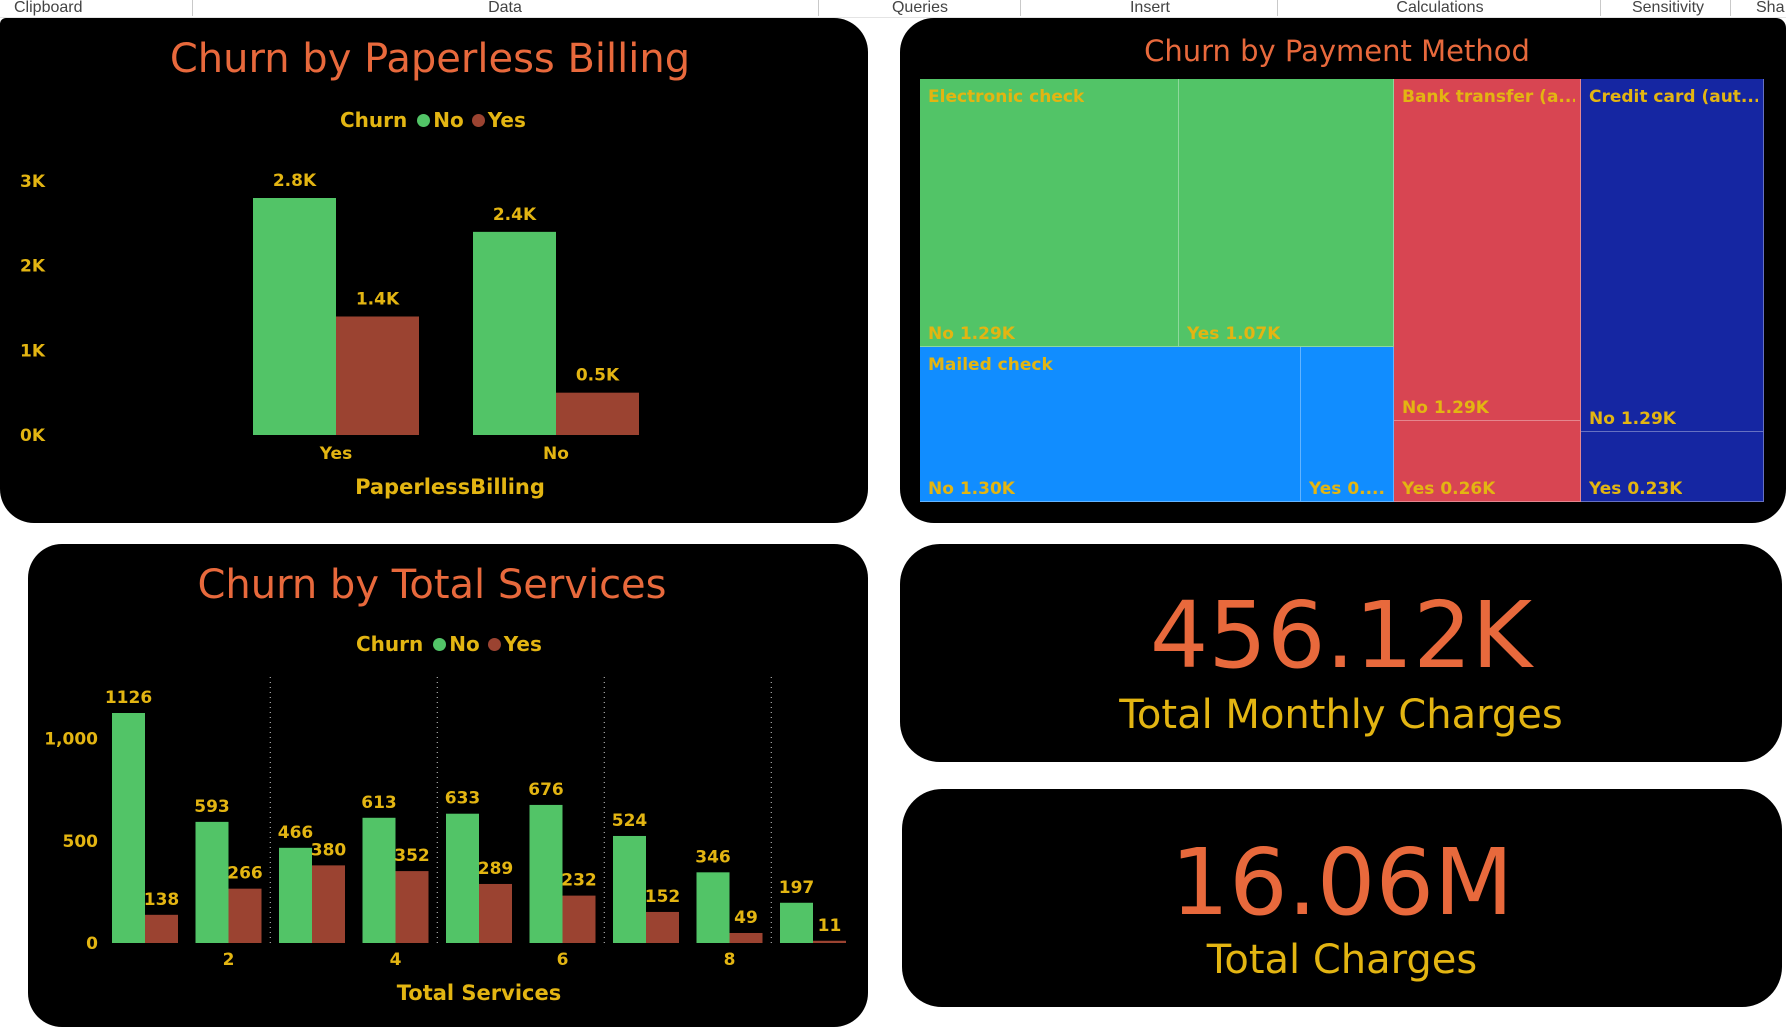 This screenshot has height=1027, width=1786. What do you see at coordinates (450, 487) in the screenshot?
I see `x-axis-label: PaperlessBilling` at bounding box center [450, 487].